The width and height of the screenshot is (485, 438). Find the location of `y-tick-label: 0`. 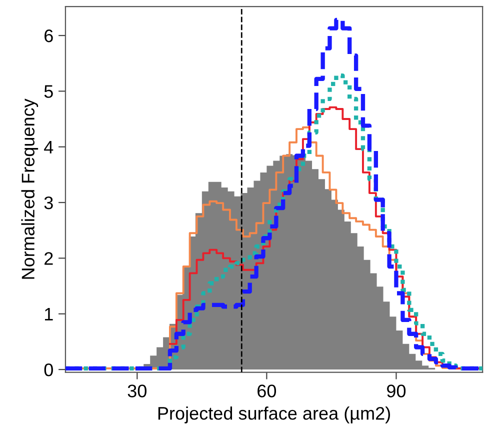

y-tick-label: 0 is located at coordinates (48, 369).